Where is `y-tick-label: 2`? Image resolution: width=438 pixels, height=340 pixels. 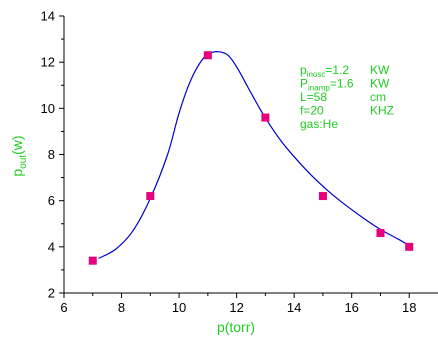 y-tick-label: 2 is located at coordinates (51, 293).